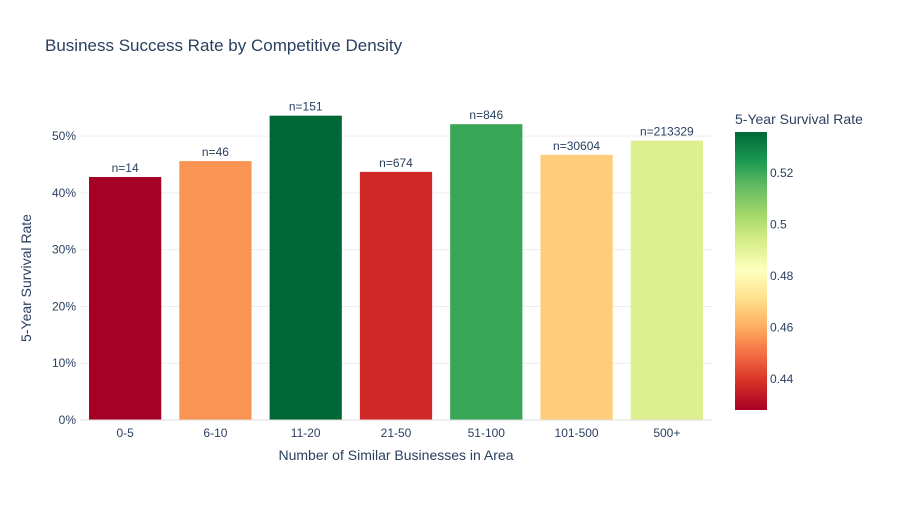 Image resolution: width=900 pixels, height=505 pixels. I want to click on colorbar-tick-label: 0.44, so click(782, 379).